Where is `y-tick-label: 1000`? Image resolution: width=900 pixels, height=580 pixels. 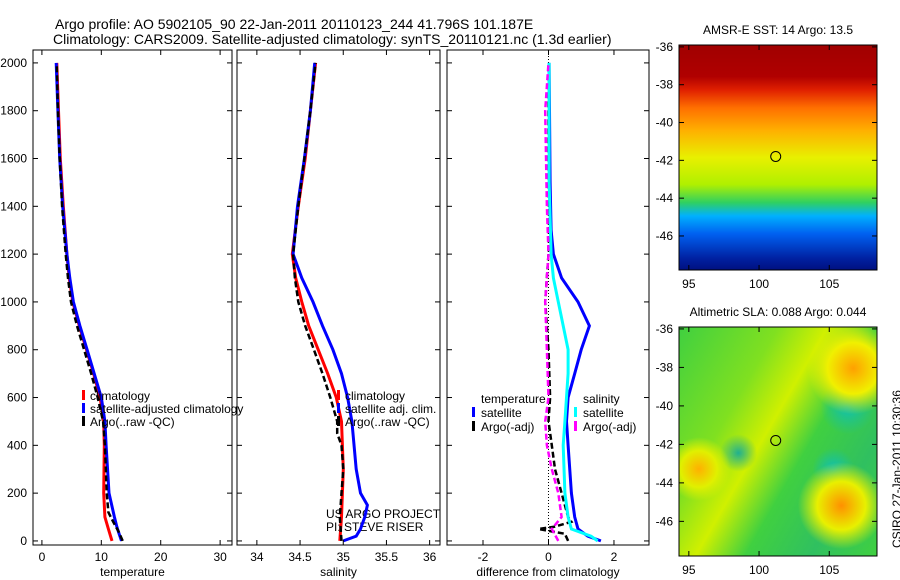
y-tick-label: 1000 is located at coordinates (13, 302).